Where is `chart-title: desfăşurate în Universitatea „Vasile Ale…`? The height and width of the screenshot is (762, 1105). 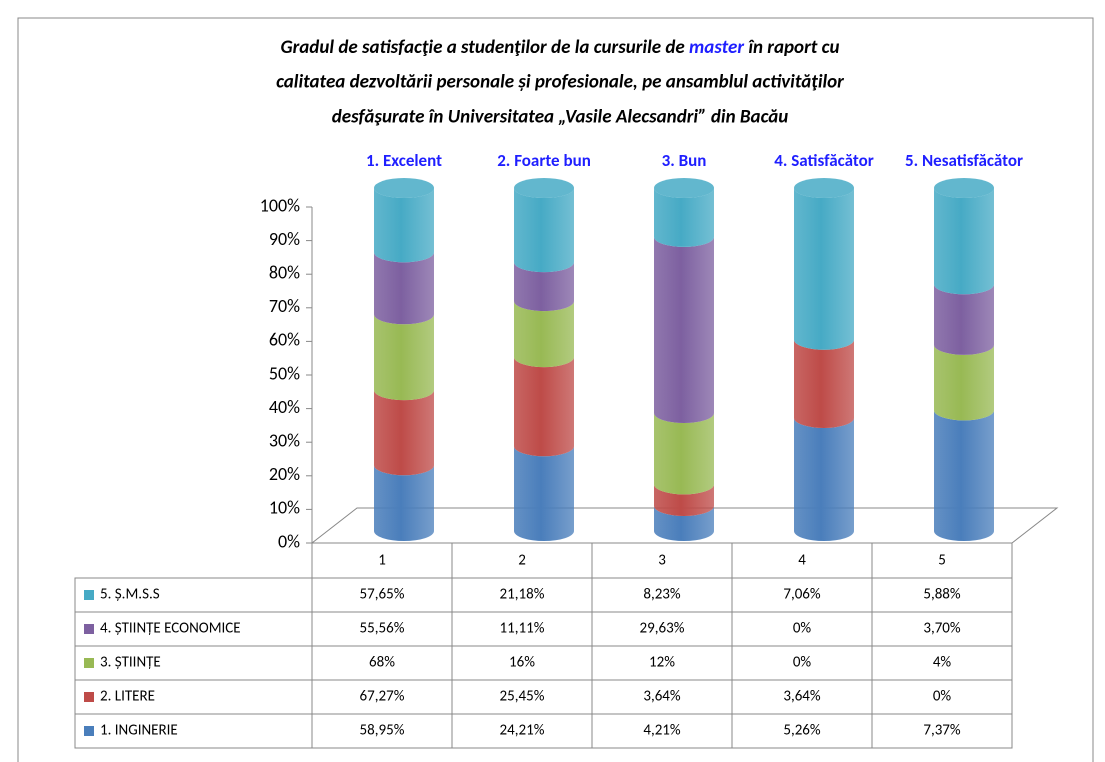
chart-title: desfăşurate în Universitatea „Vasile Ale… is located at coordinates (560, 117).